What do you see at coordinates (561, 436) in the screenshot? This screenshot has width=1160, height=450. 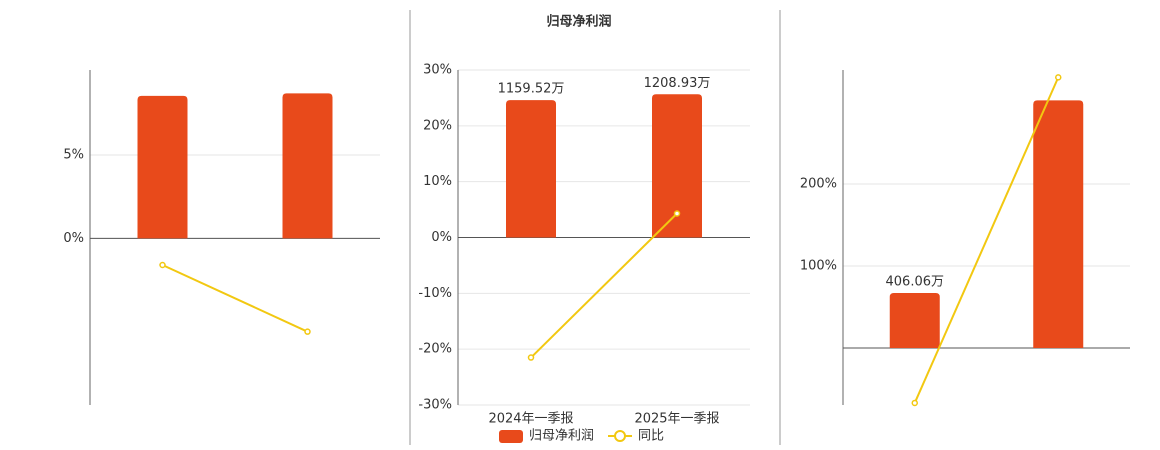 I see `legend-label: 归母净利润` at bounding box center [561, 436].